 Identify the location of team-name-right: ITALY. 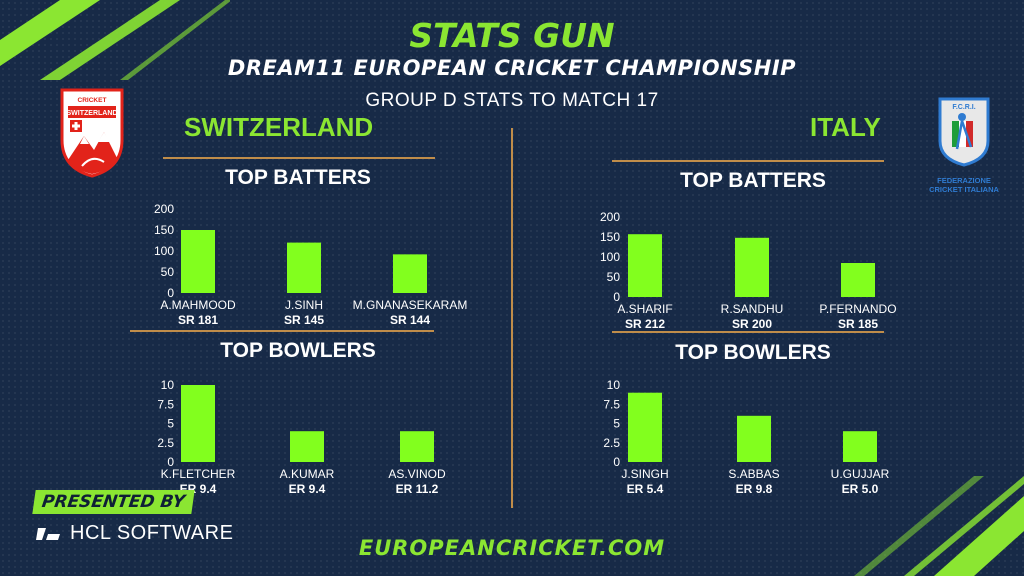
(845, 127).